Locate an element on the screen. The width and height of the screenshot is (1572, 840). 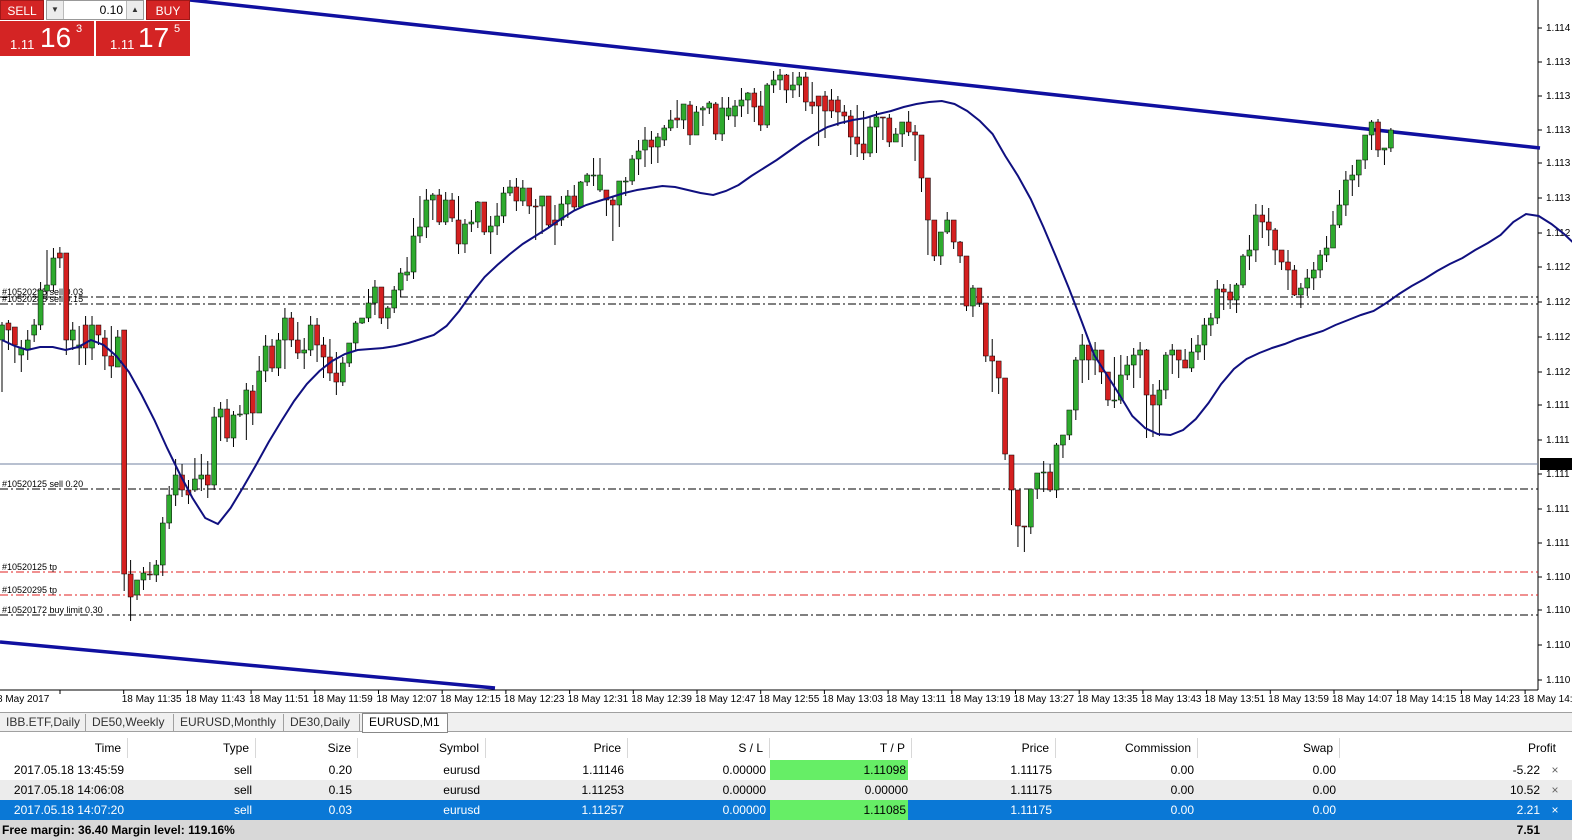
col-tp: T / P is located at coordinates (841, 748).